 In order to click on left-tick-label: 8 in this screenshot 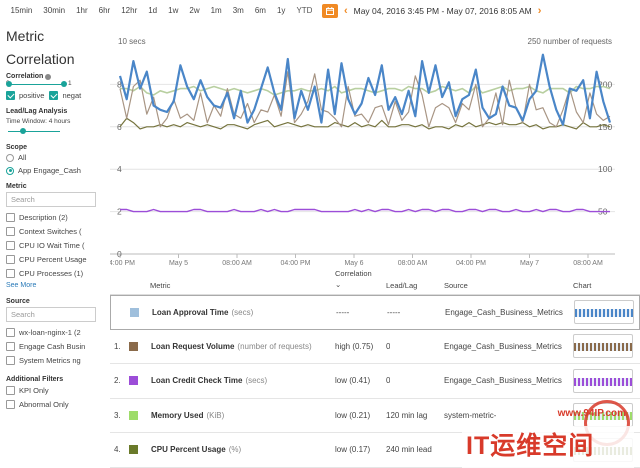, I will do `click(119, 84)`.